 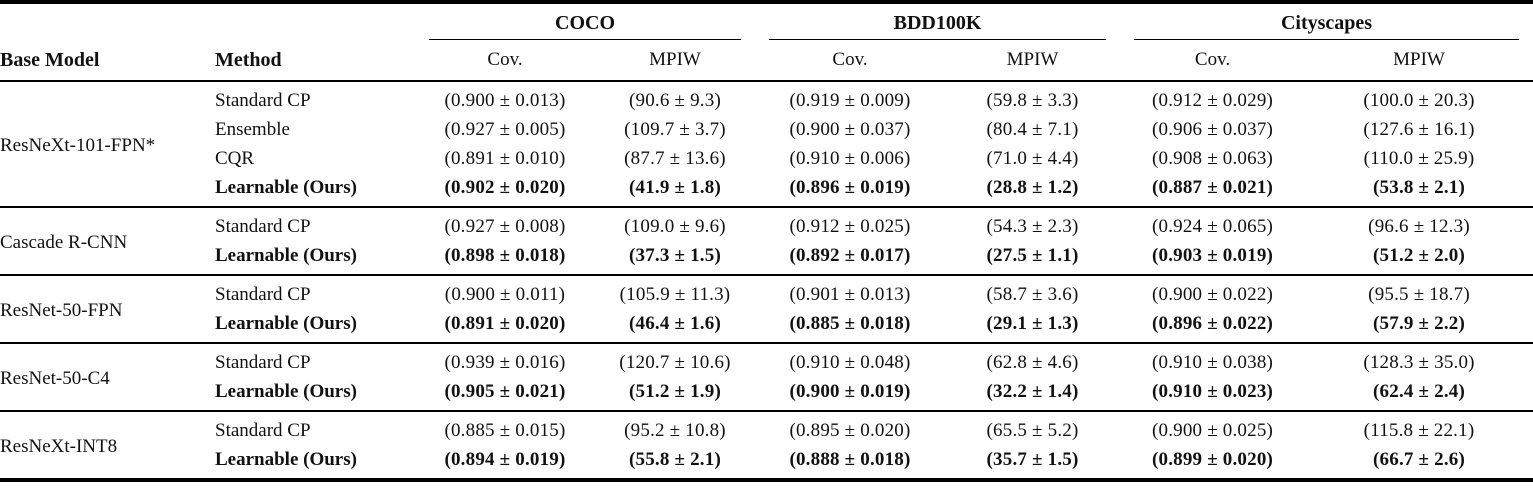 I want to click on value-cell: (96.6 ± 12.3), so click(x=1419, y=226).